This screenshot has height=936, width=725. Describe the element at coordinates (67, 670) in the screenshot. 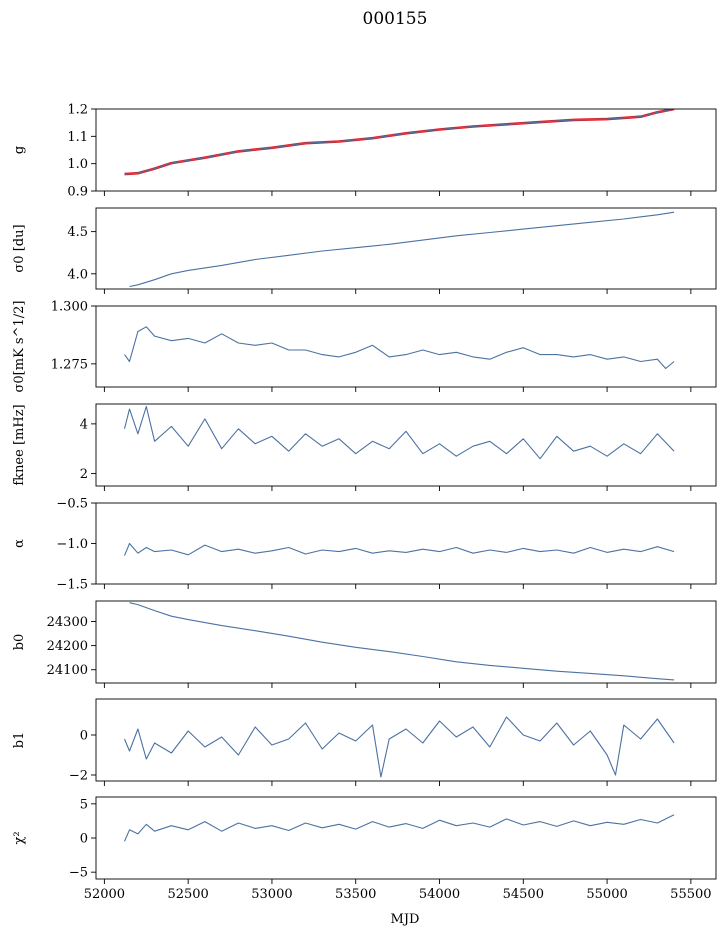

I see `y-tick-label: 24100` at that location.